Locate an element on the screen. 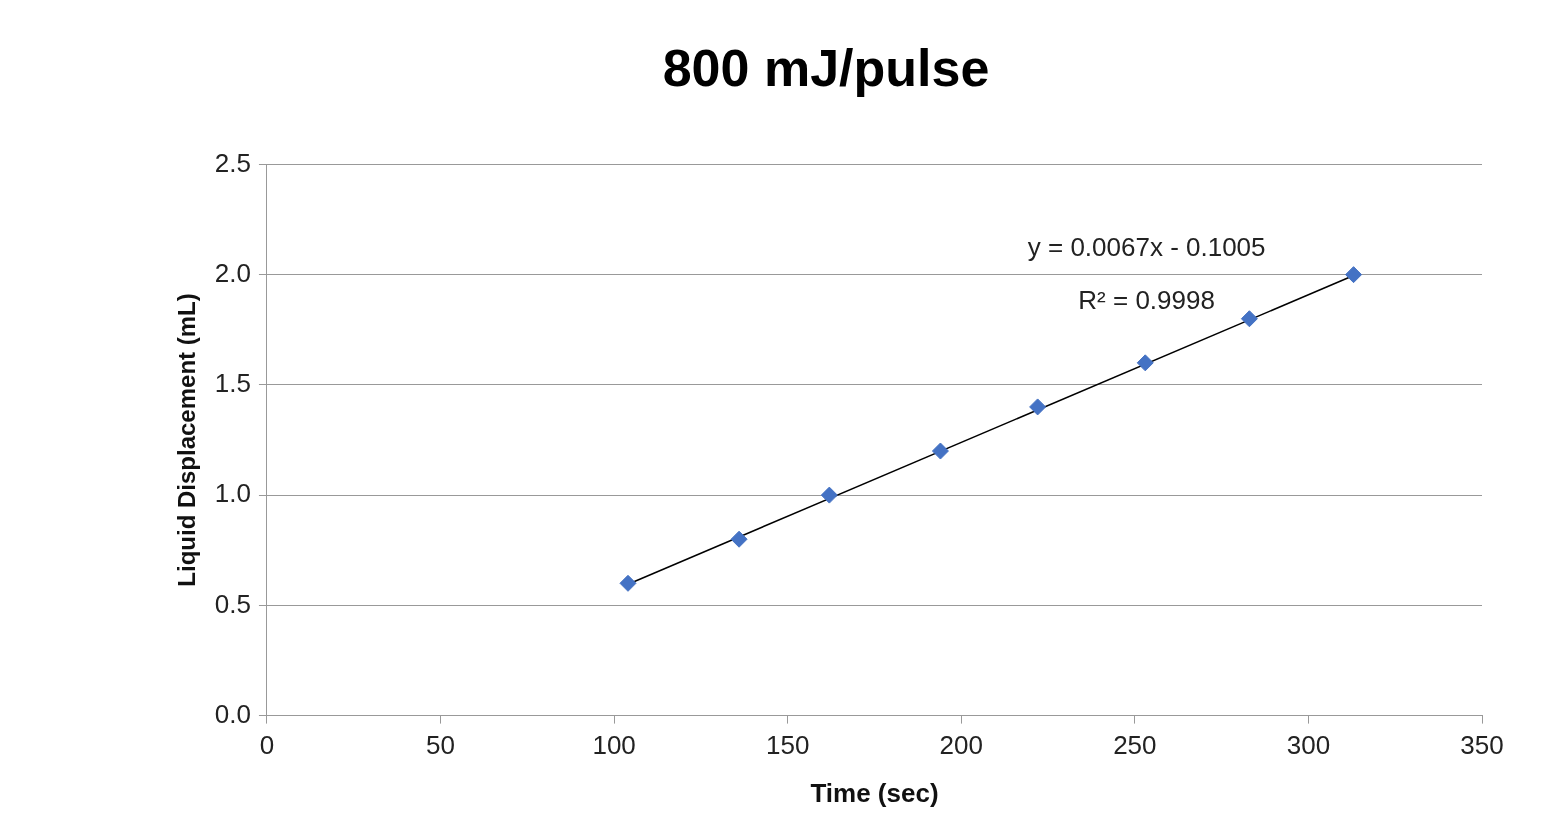  x-tick-label: 250 is located at coordinates (1135, 745).